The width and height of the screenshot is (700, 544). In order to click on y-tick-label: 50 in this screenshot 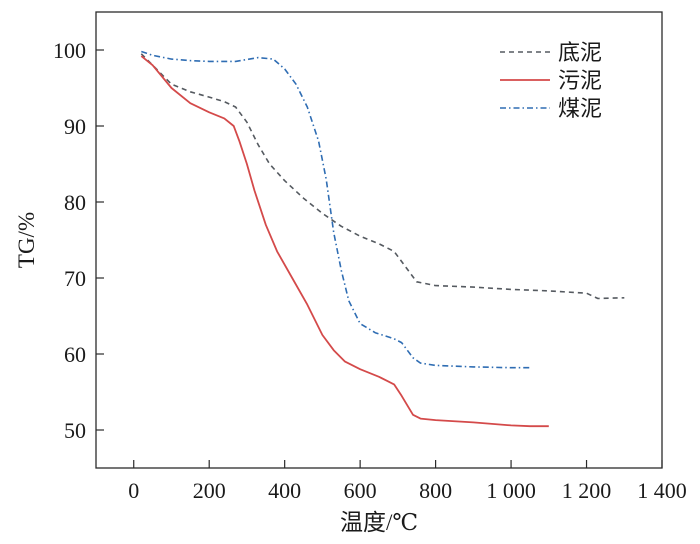, I will do `click(75, 430)`.